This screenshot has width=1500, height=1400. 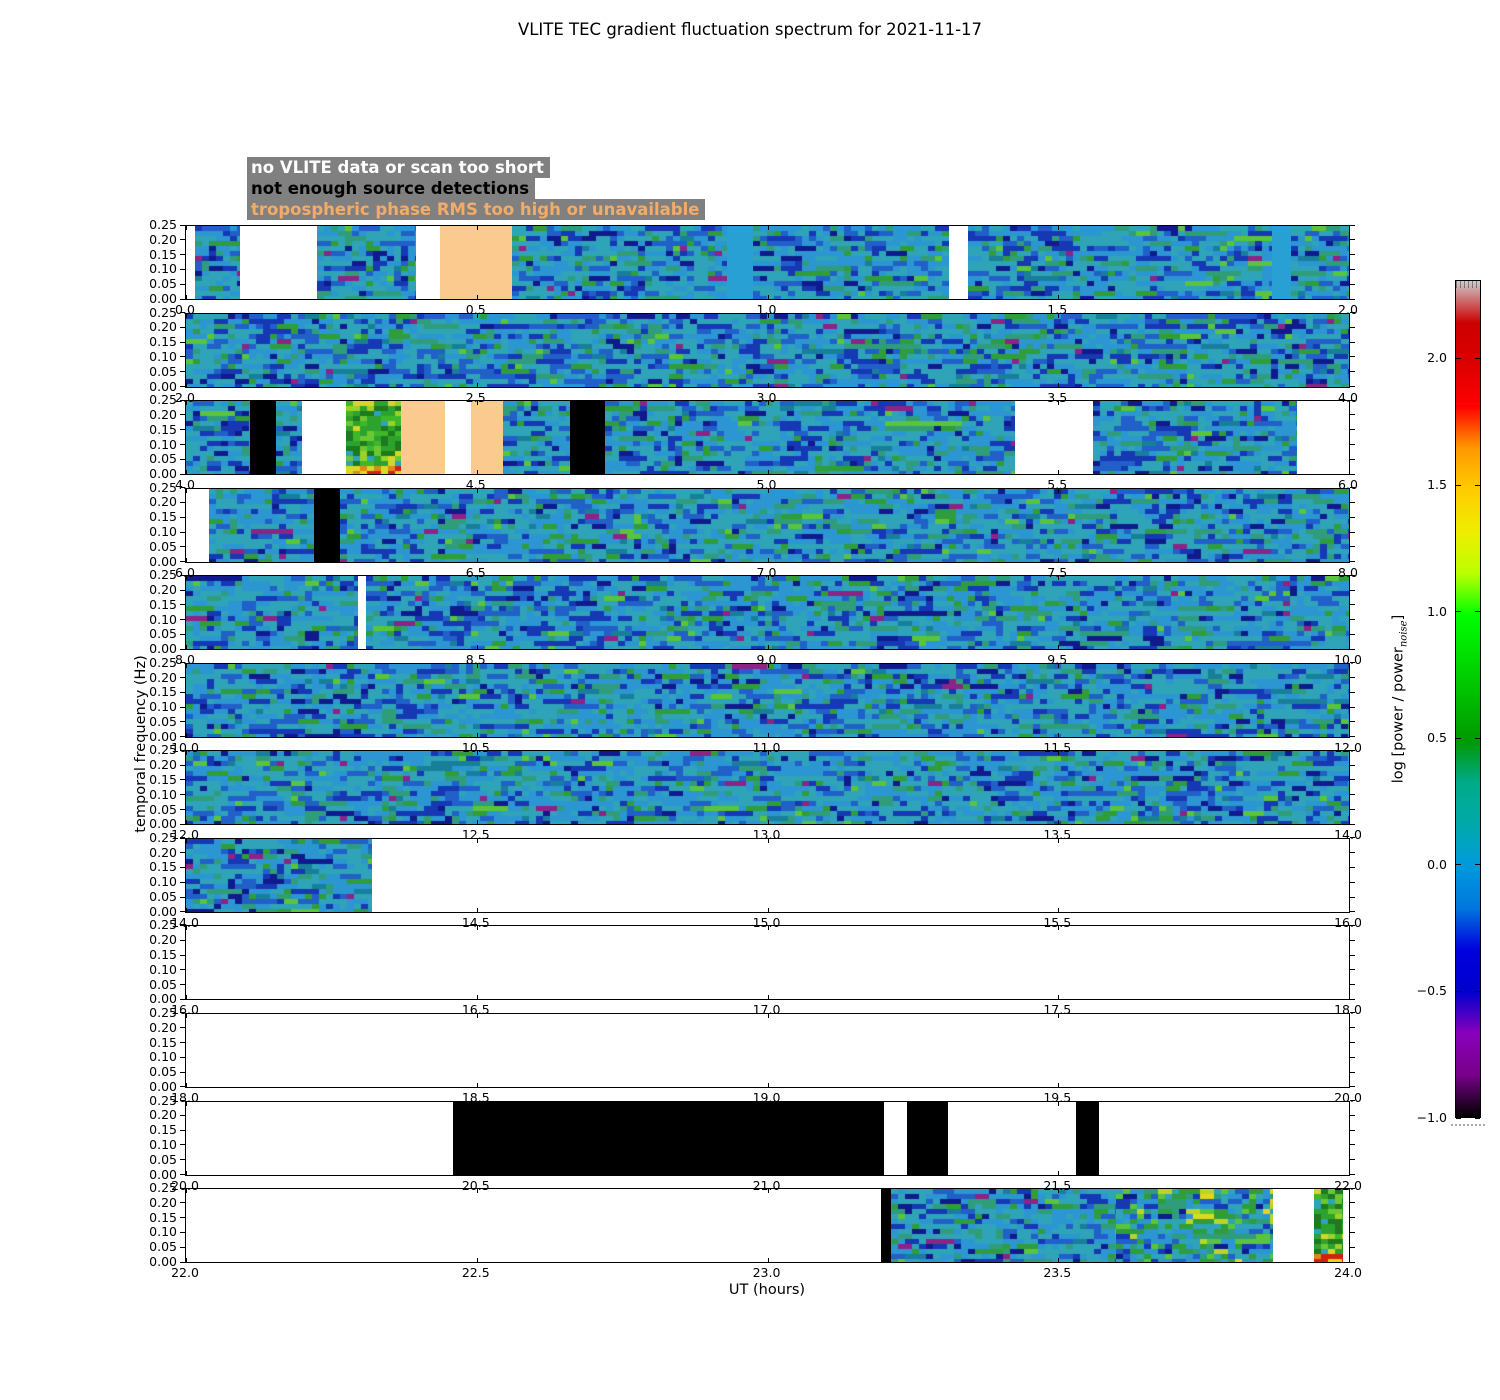 I want to click on colorbar-tick-label: 1.5, so click(x=1437, y=485).